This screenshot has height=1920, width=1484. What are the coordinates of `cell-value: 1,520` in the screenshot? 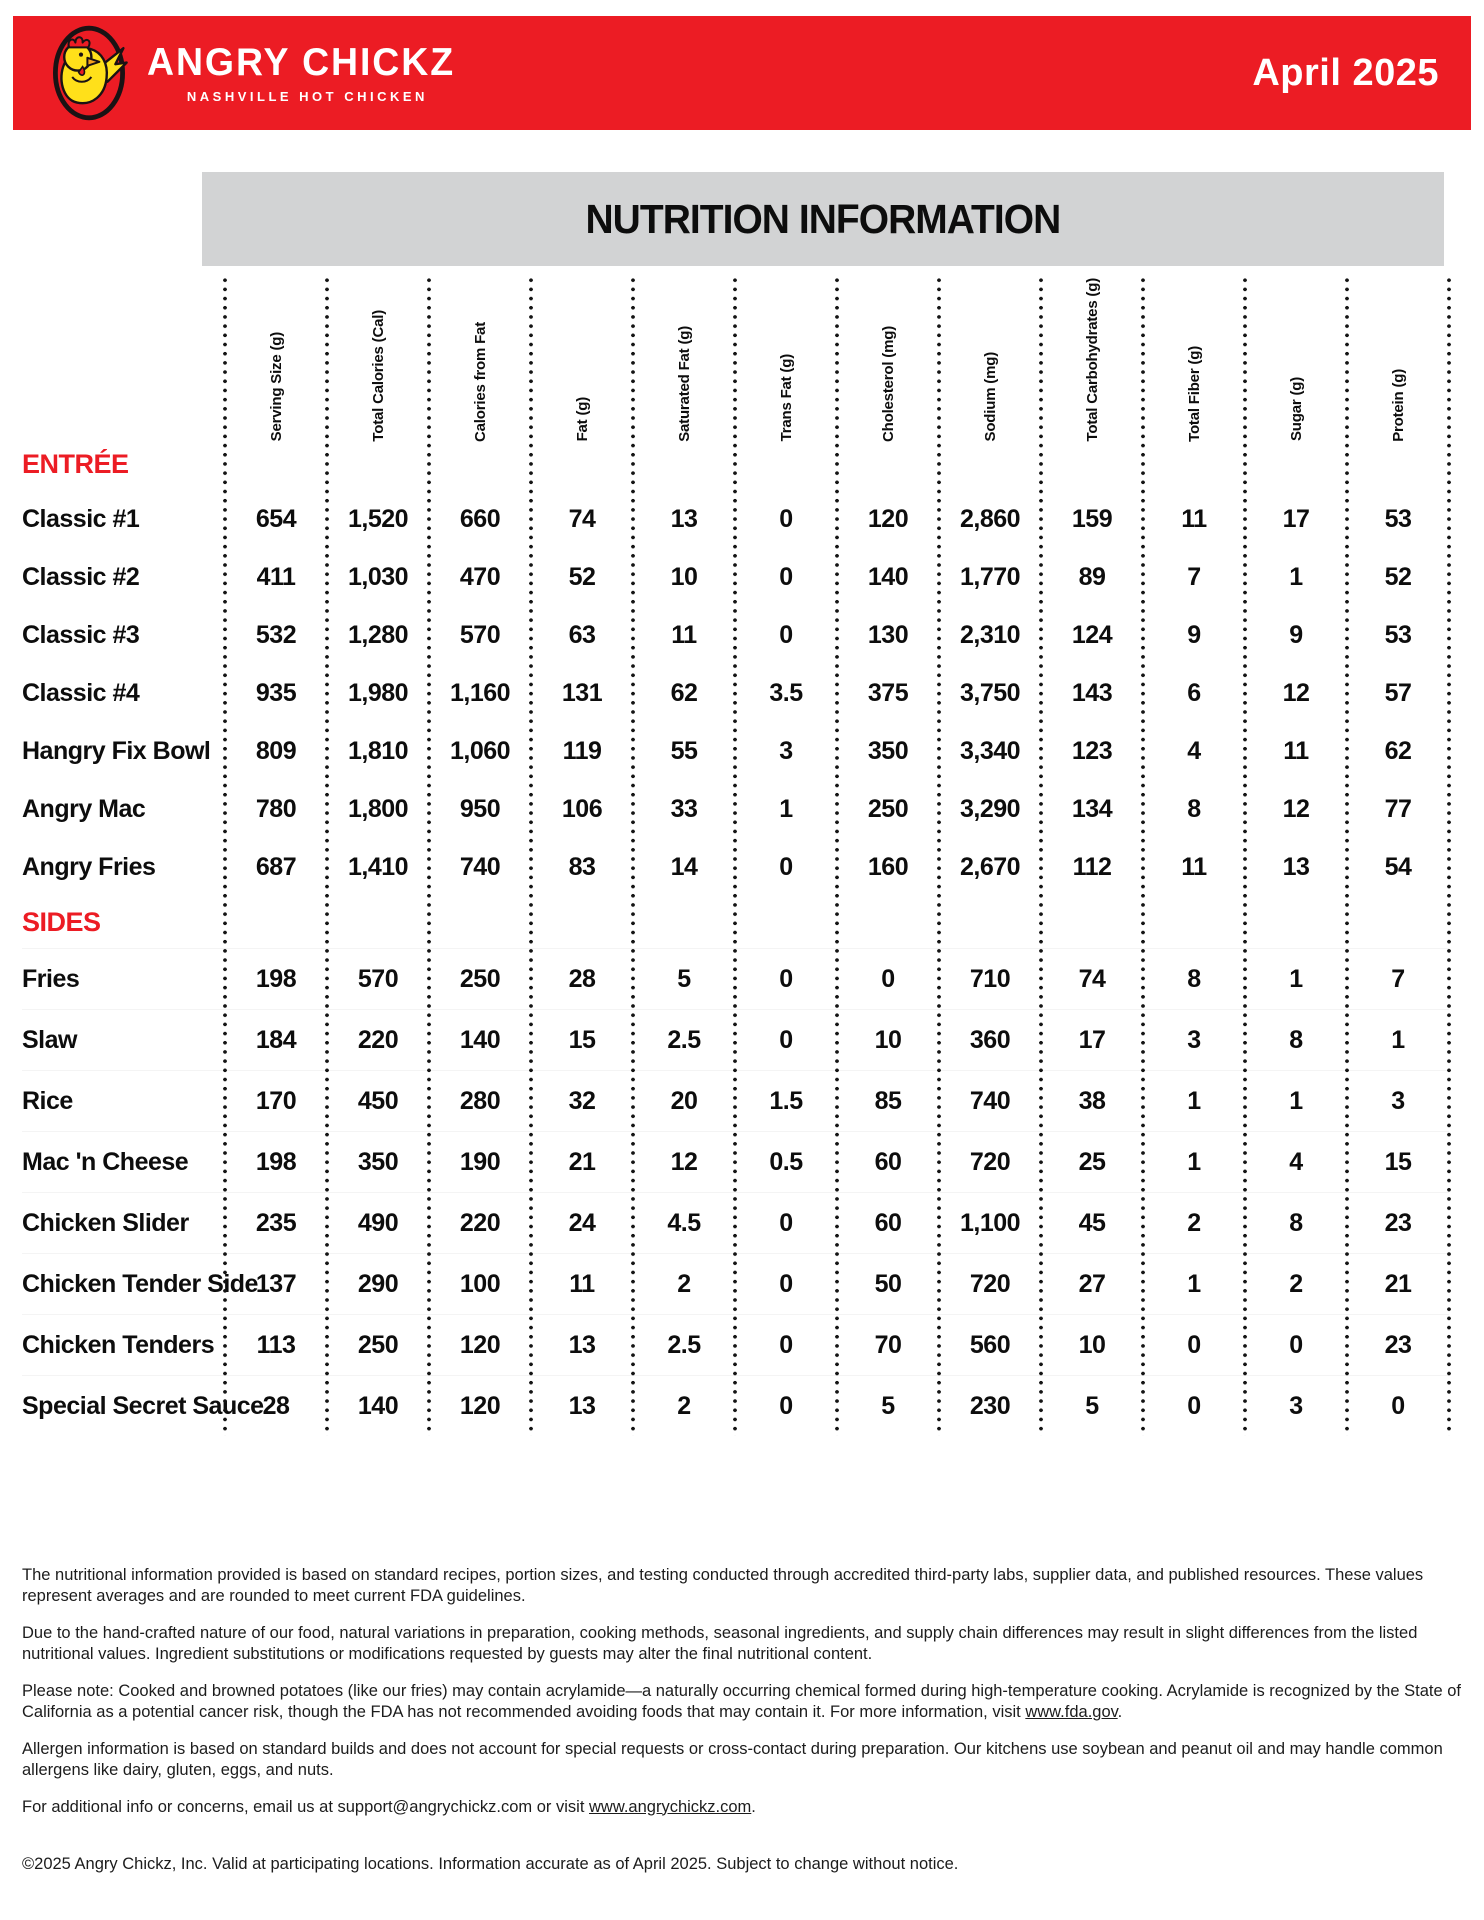 It's located at (378, 518).